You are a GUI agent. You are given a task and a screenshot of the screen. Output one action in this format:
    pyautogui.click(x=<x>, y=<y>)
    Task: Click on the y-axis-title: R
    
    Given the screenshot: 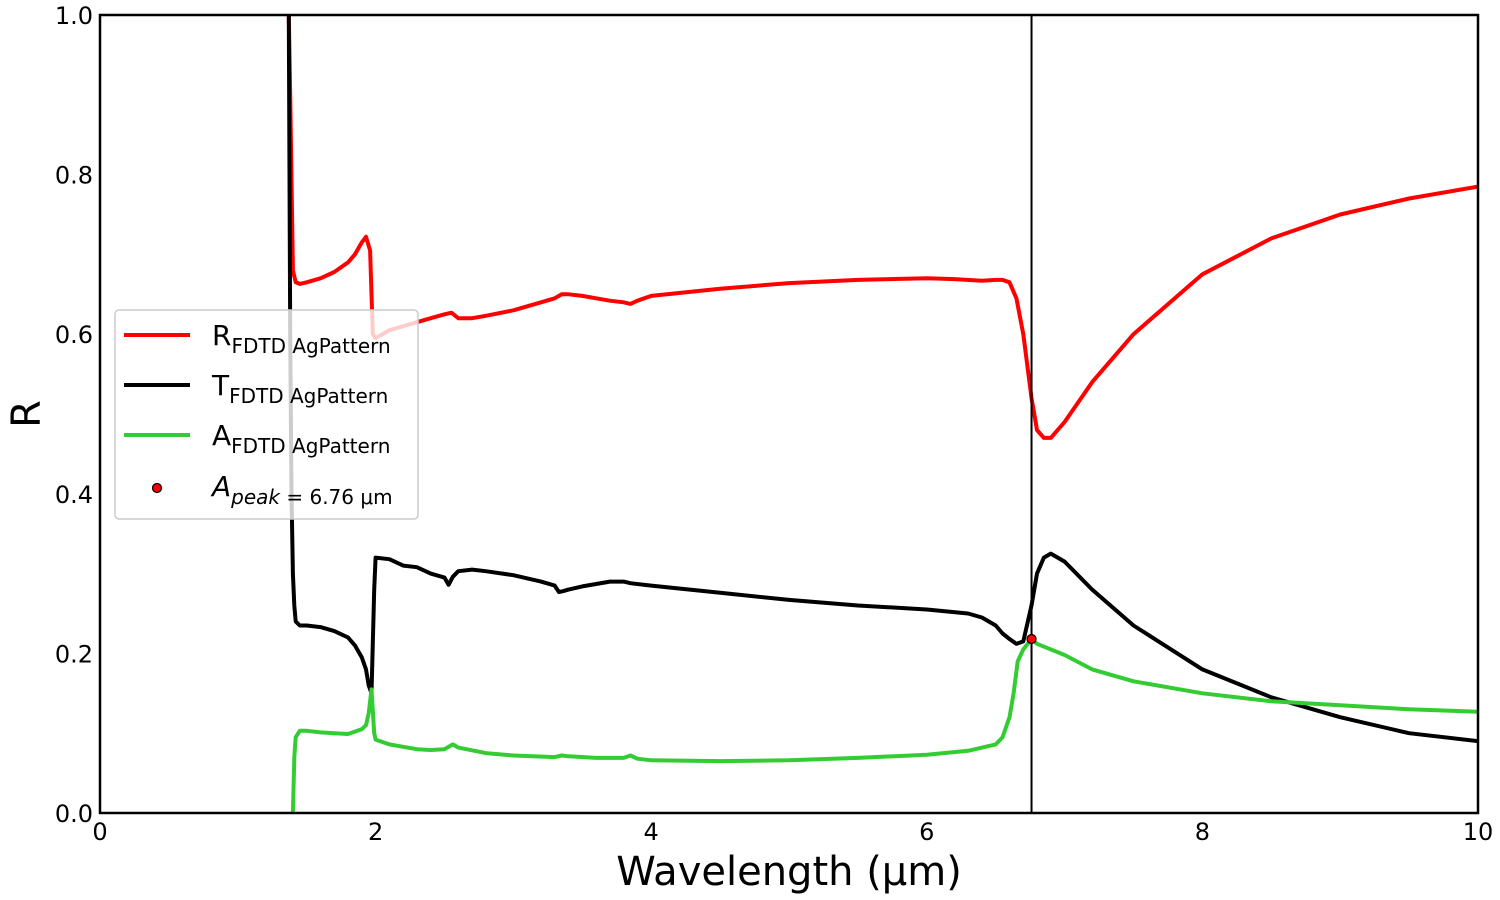 What is the action you would take?
    pyautogui.click(x=27, y=414)
    